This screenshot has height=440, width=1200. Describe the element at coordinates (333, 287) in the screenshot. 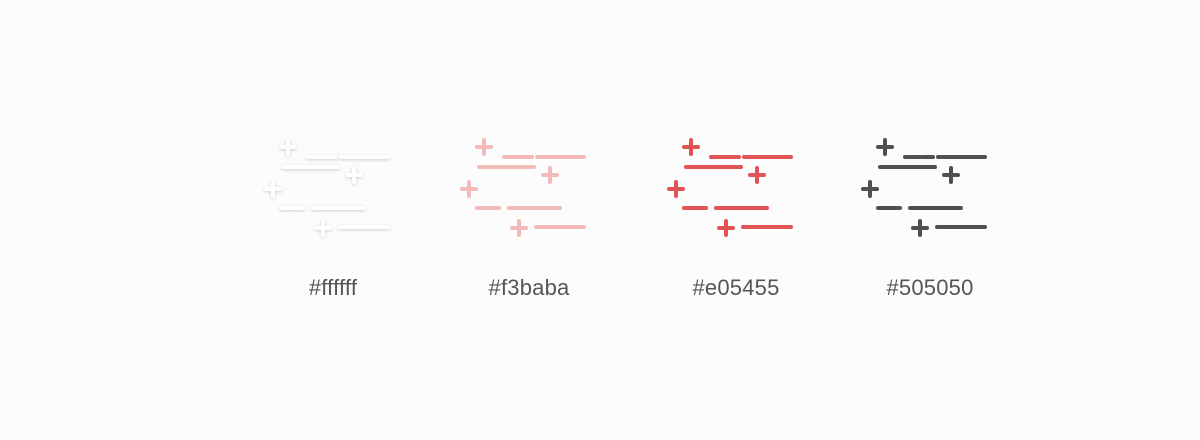

I see `swatch-label: #ffffff` at that location.